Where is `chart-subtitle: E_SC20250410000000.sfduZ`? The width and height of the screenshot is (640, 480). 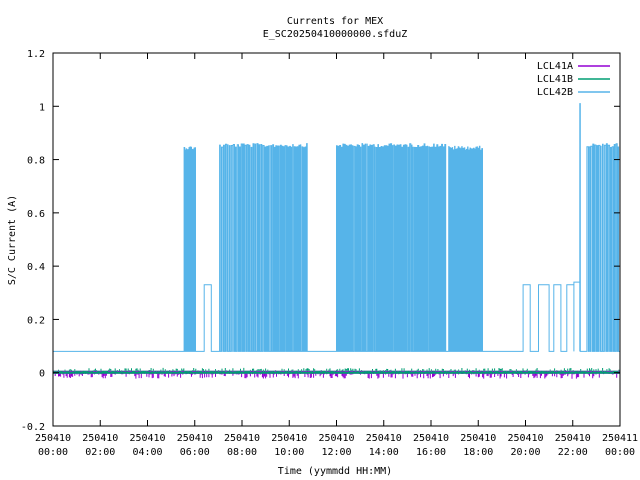 chart-subtitle: E_SC20250410000000.sfduZ is located at coordinates (335, 34).